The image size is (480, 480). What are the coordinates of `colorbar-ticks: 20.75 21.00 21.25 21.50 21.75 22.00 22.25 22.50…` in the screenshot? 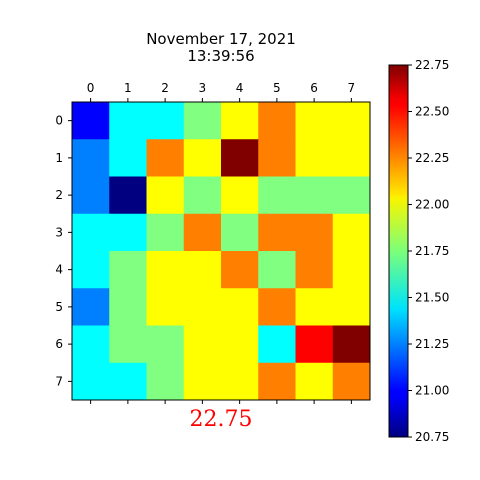 It's located at (428, 251).